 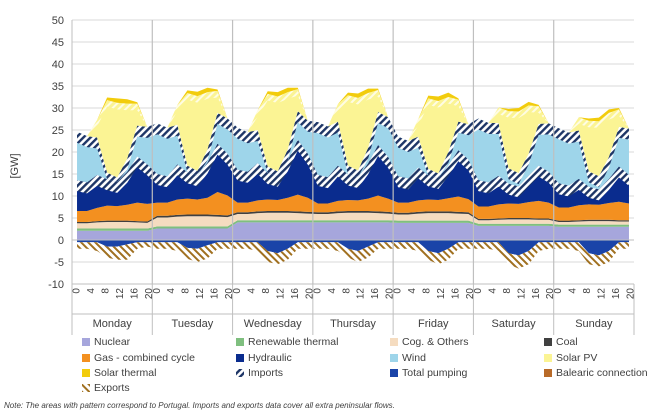 What do you see at coordinates (353, 248) in the screenshot?
I see `area-total-pumping` at bounding box center [353, 248].